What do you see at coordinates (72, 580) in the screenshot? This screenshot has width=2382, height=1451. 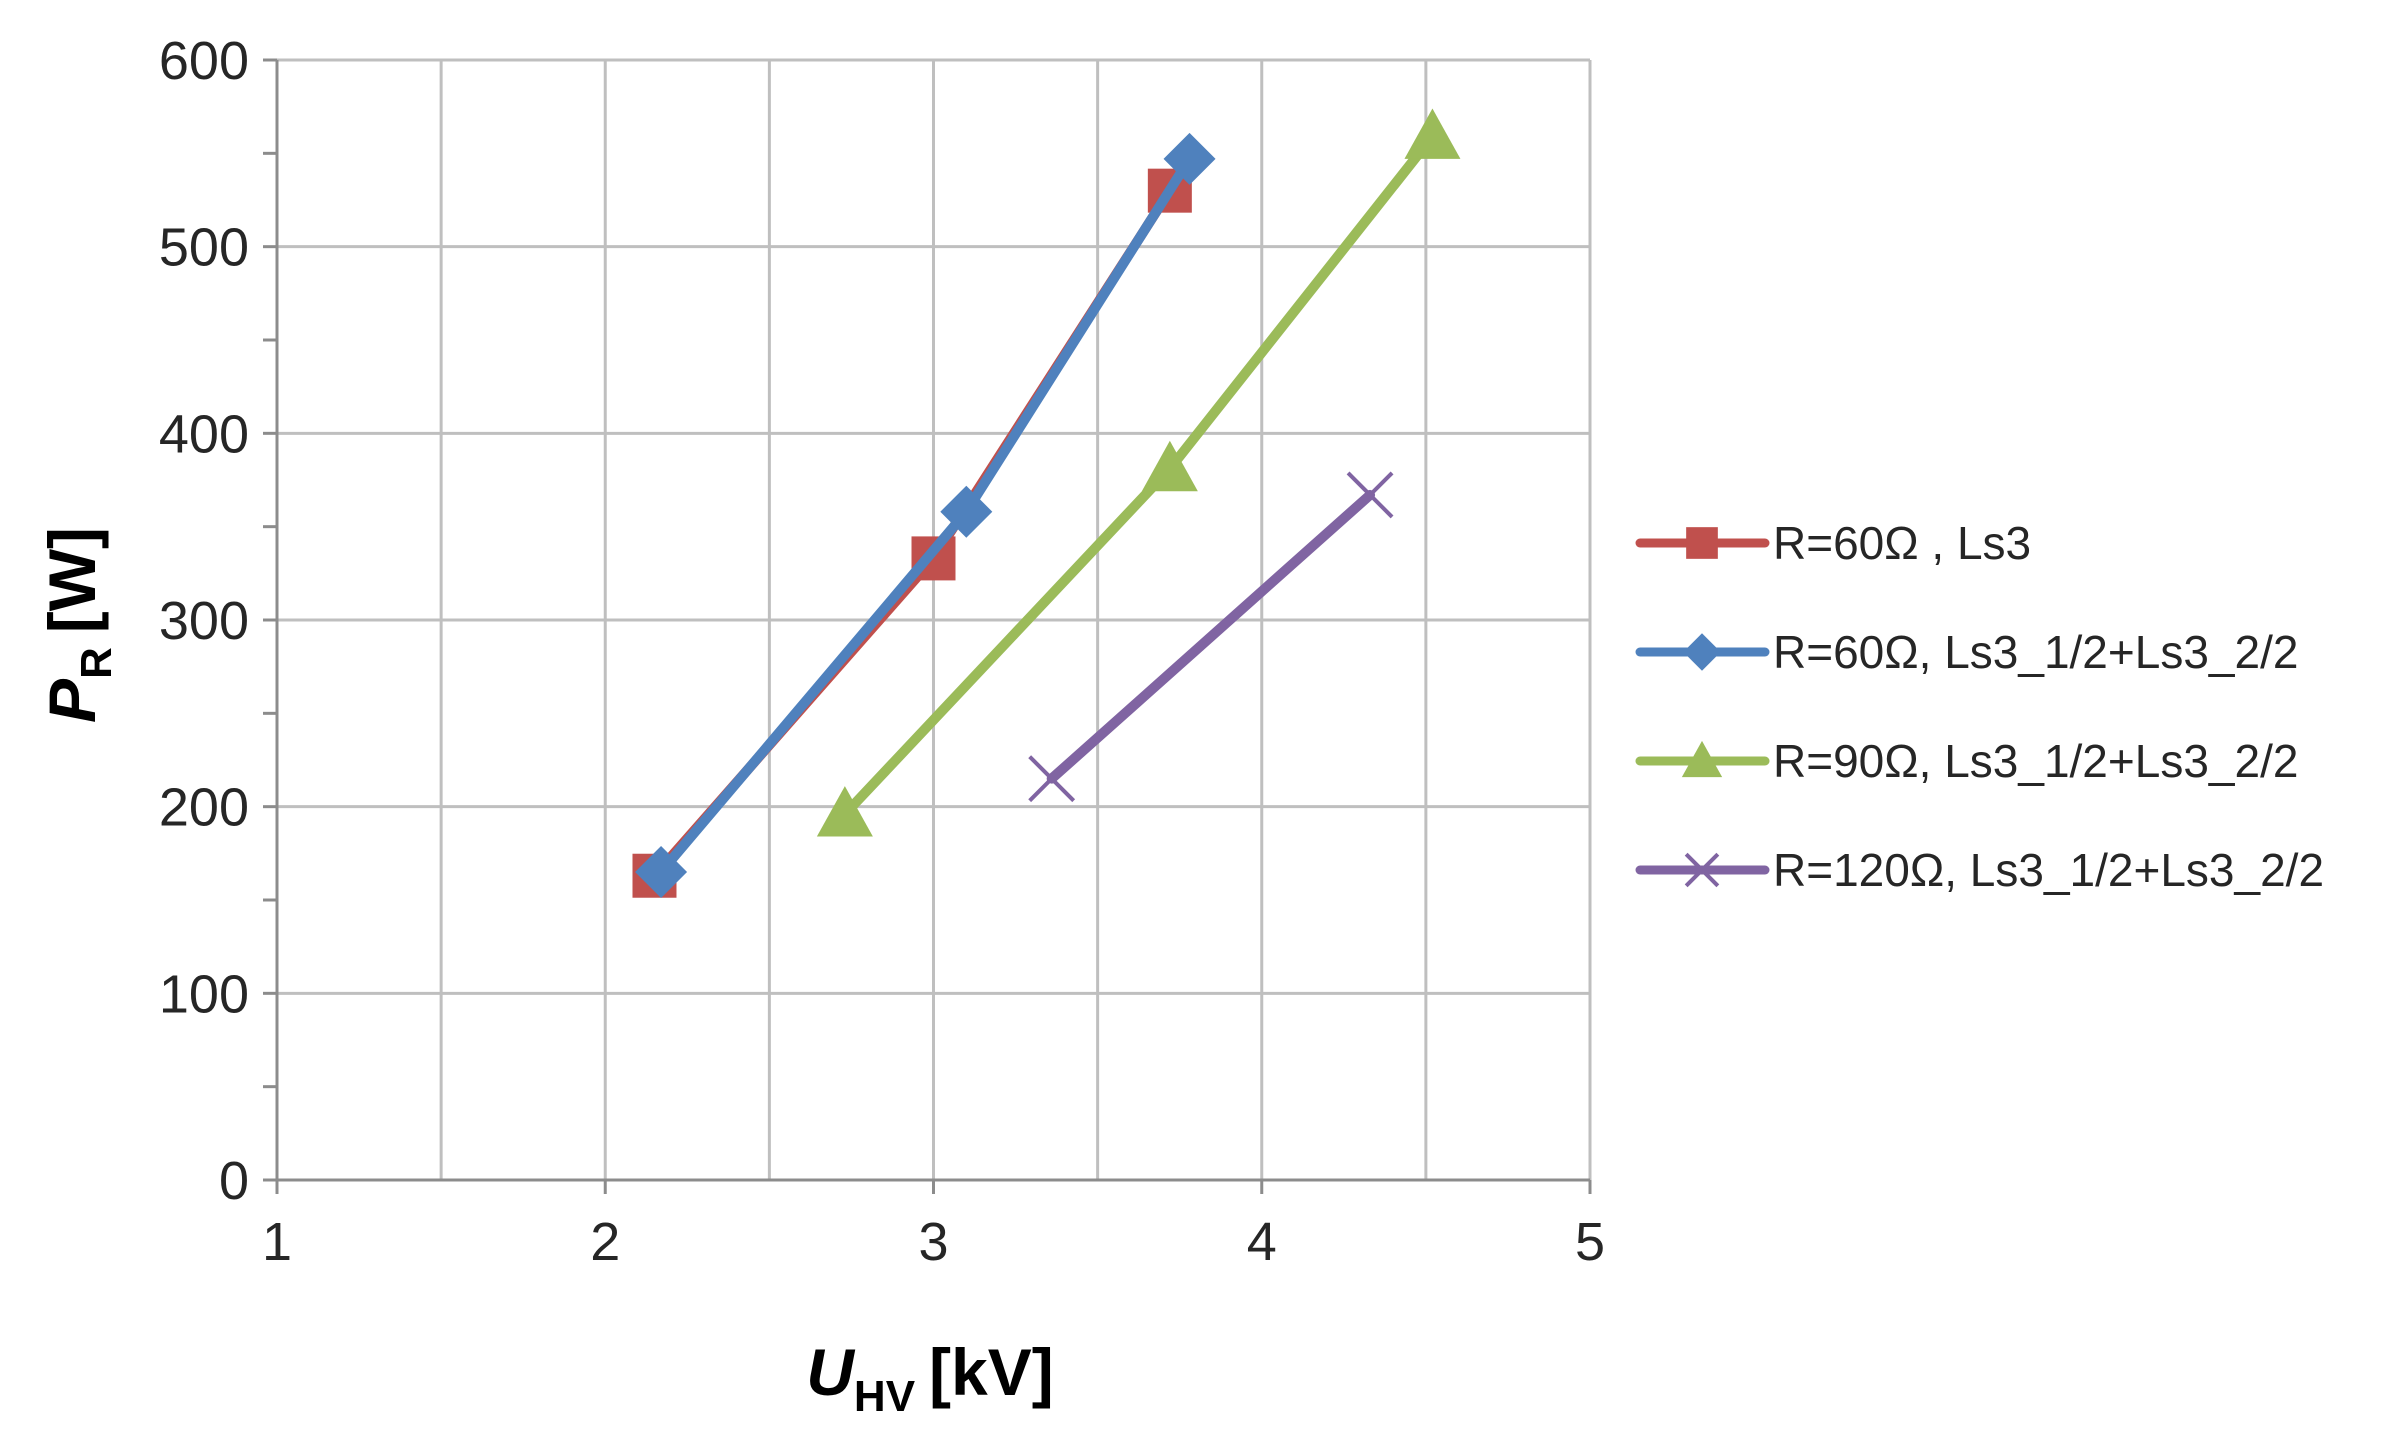 I see `y-axis-title-unit: [W]` at bounding box center [72, 580].